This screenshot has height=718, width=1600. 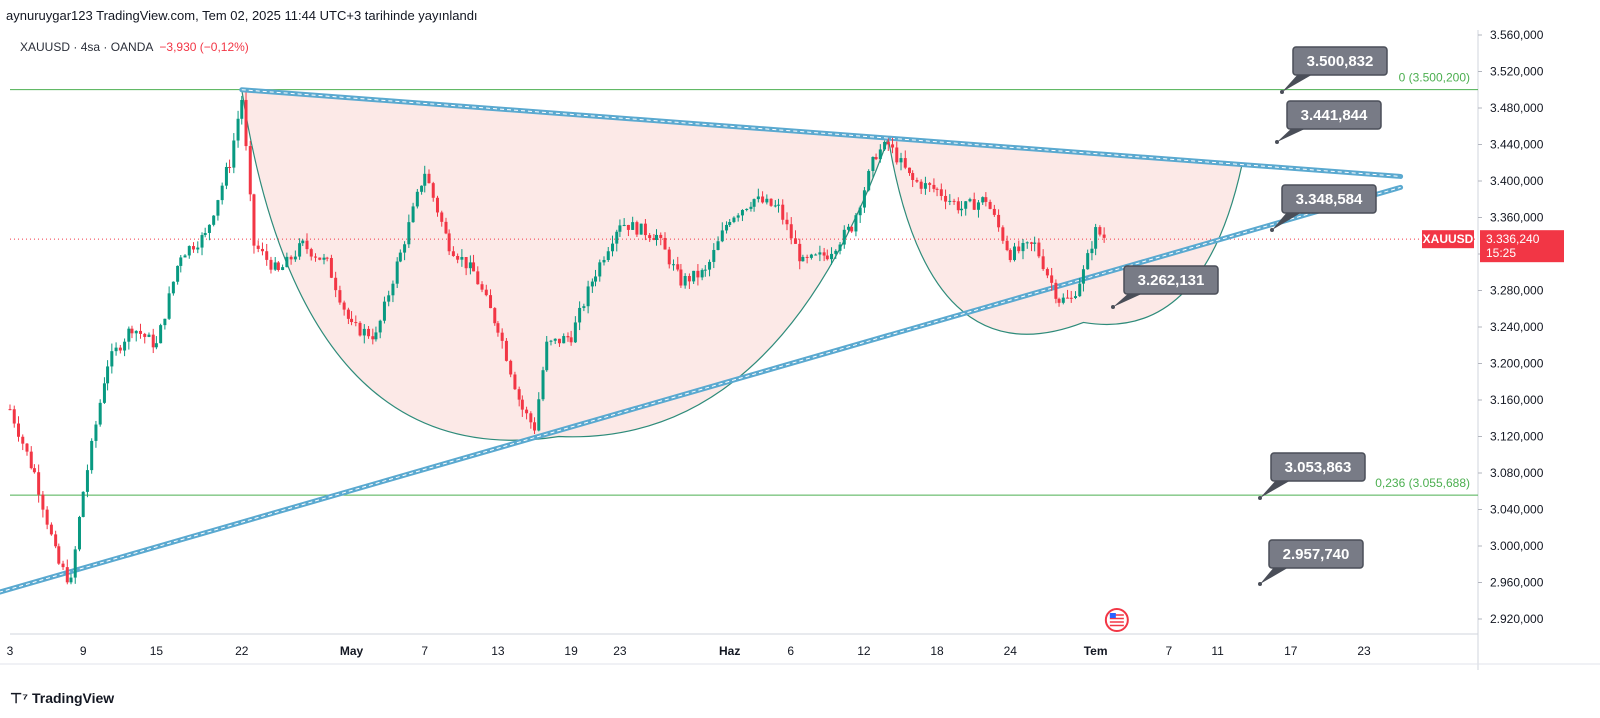 What do you see at coordinates (62, 698) in the screenshot?
I see `tradingview-logo: ⊤⁷ TradingView` at bounding box center [62, 698].